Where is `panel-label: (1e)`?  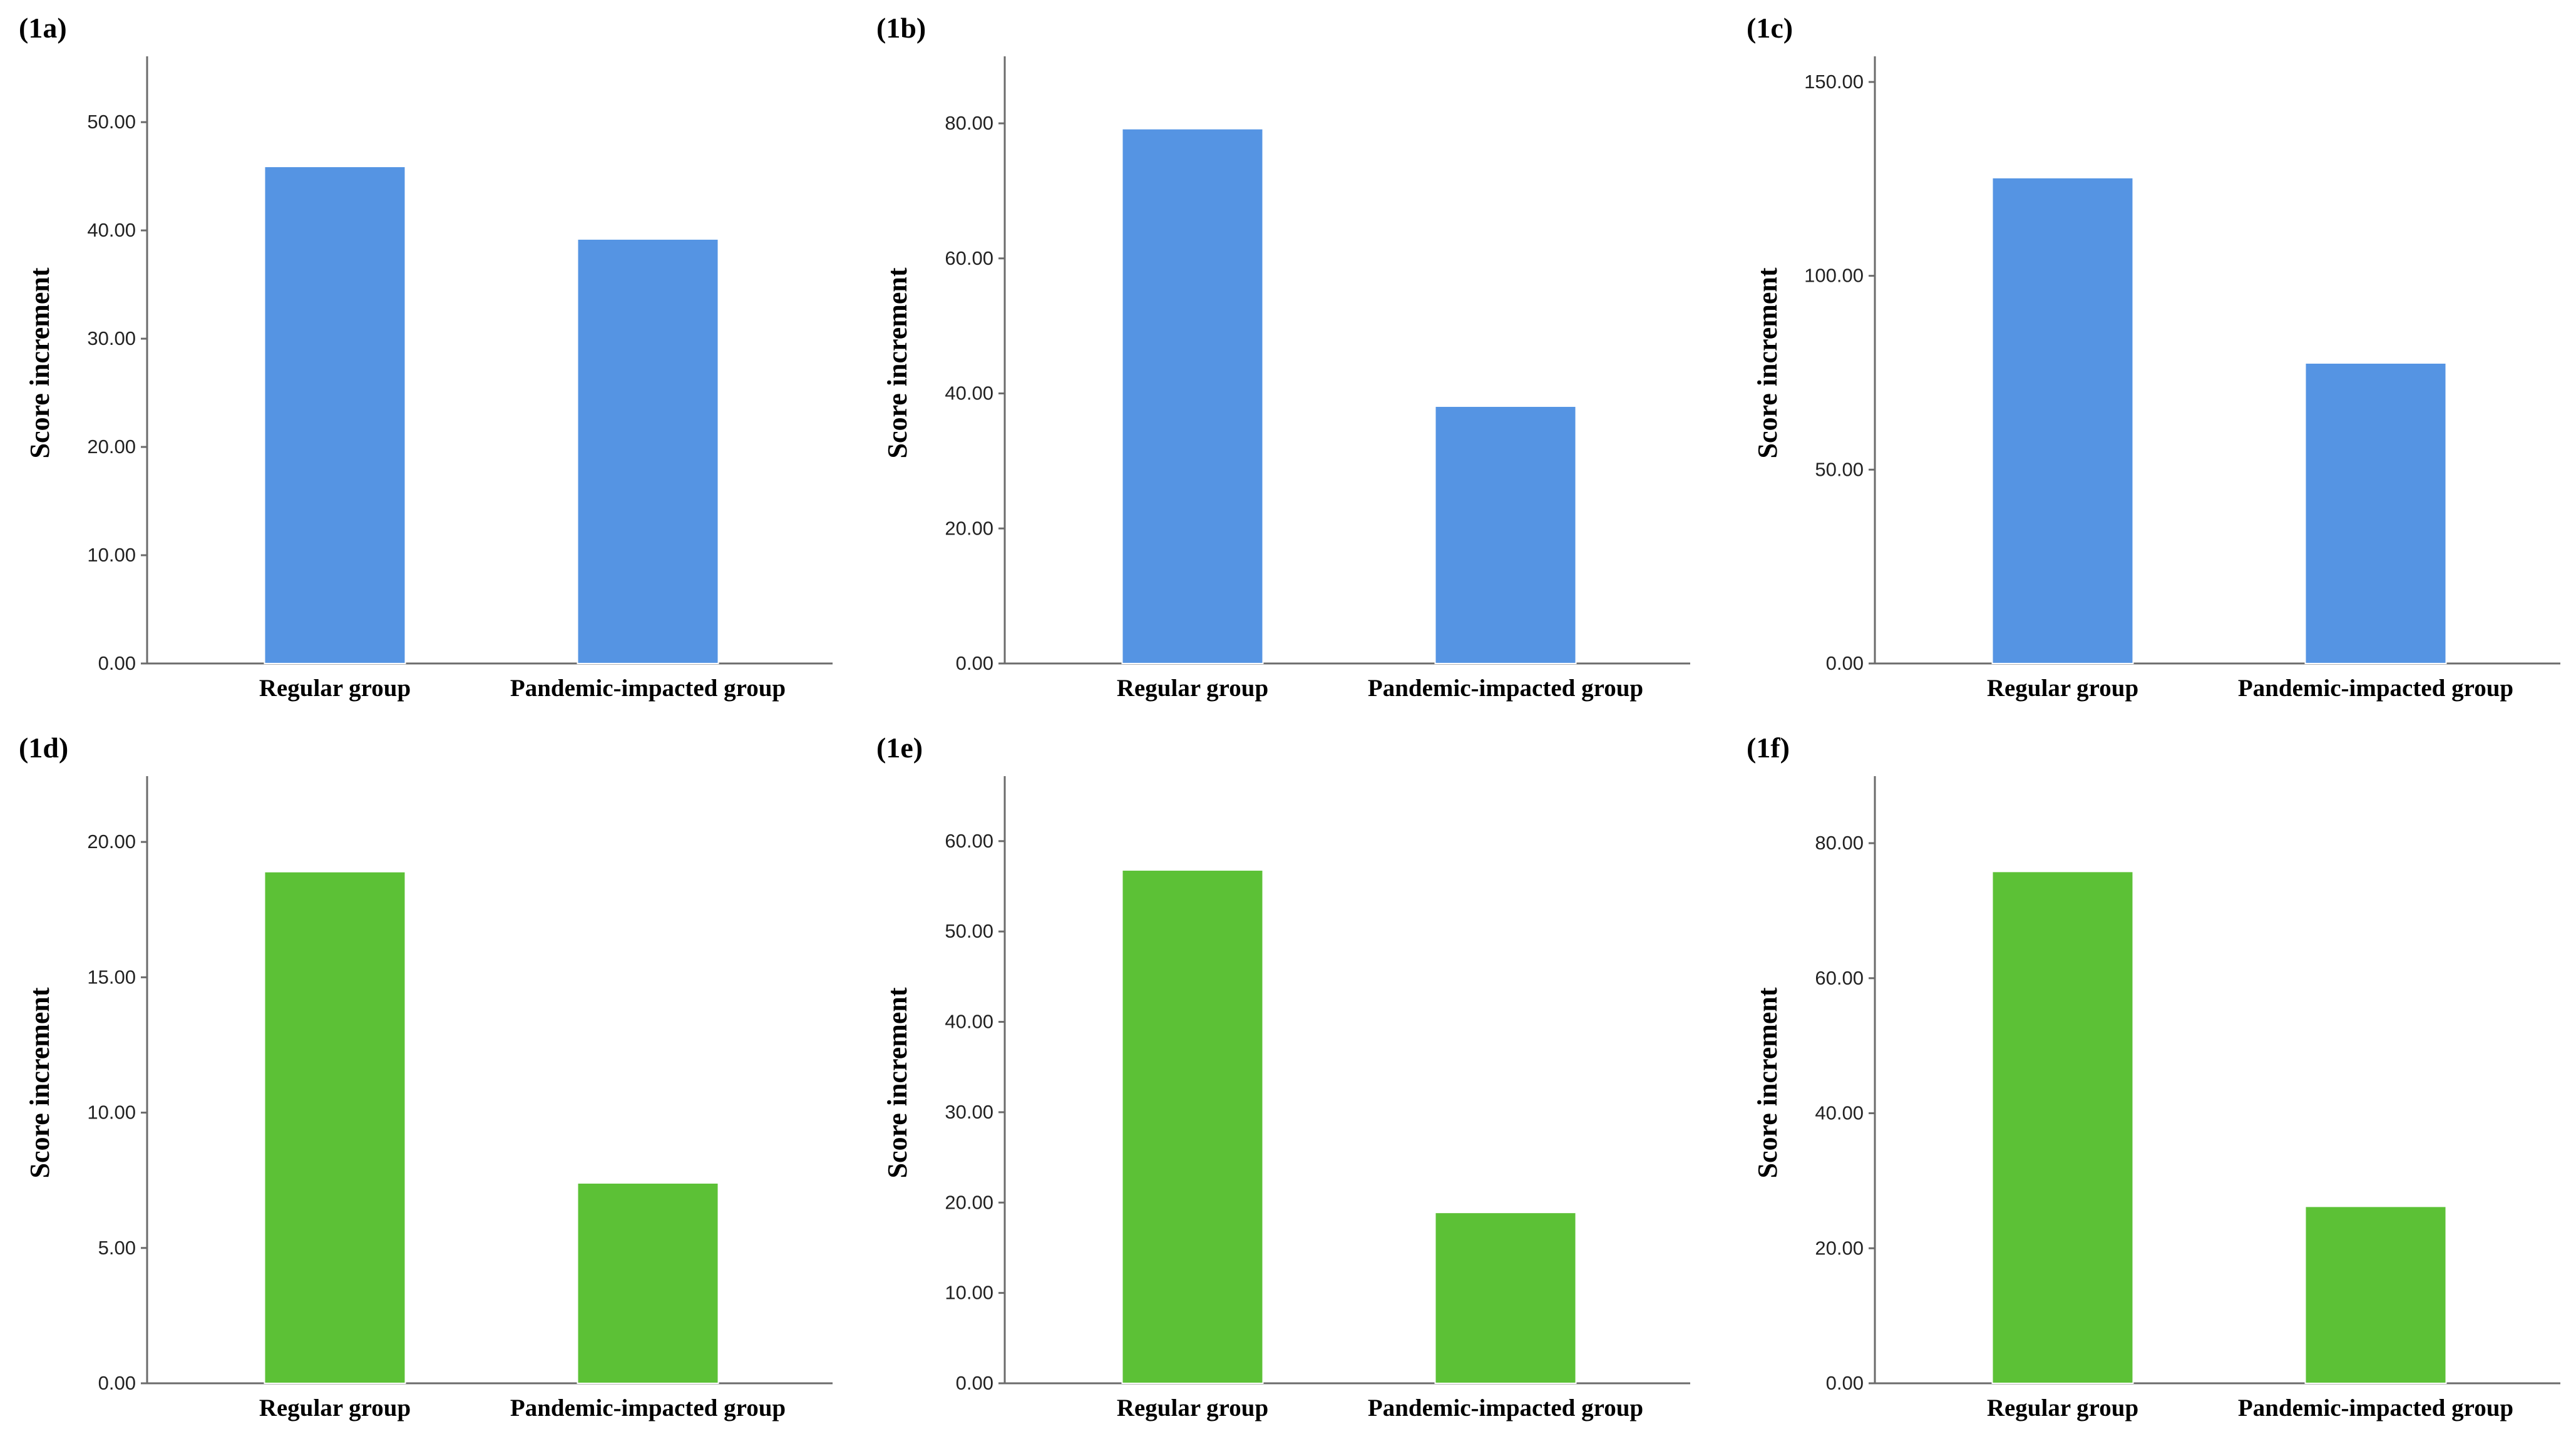 panel-label: (1e) is located at coordinates (899, 748).